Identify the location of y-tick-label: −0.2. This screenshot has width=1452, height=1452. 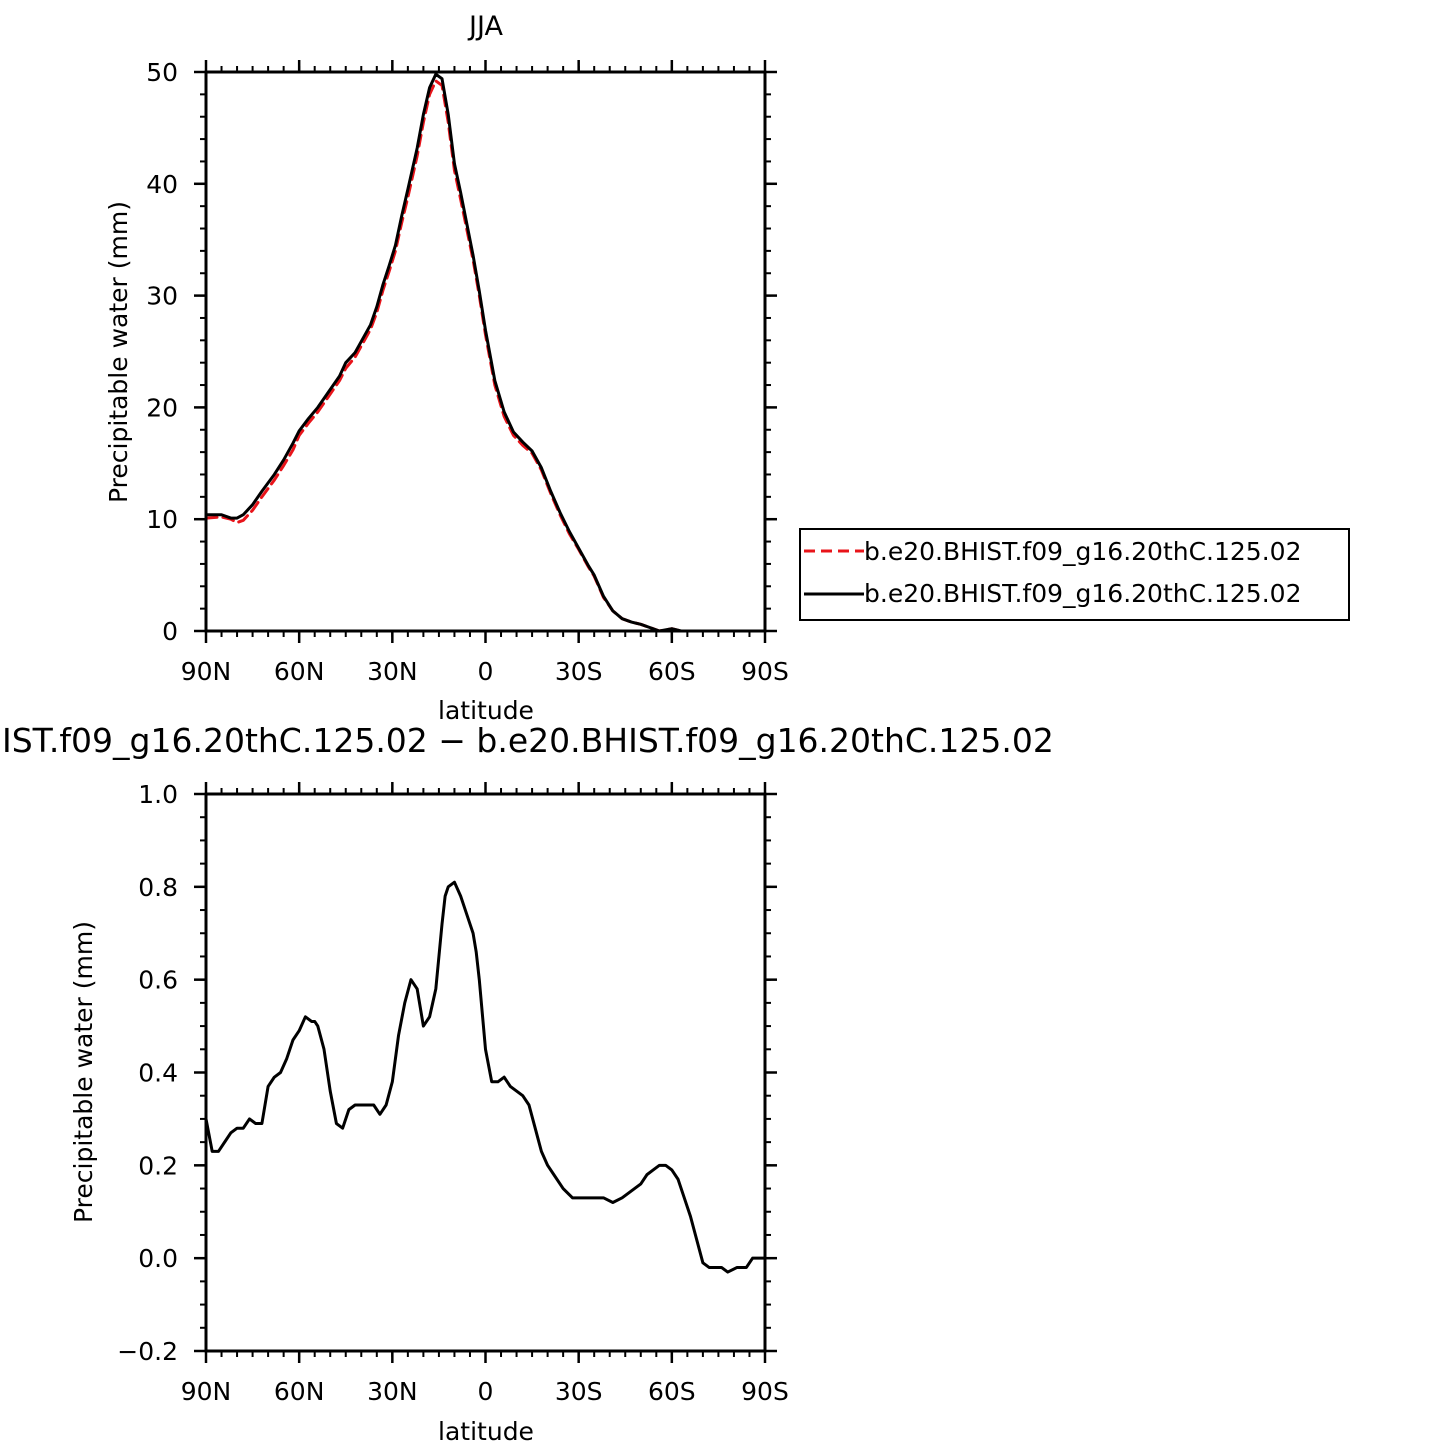
(147, 1351).